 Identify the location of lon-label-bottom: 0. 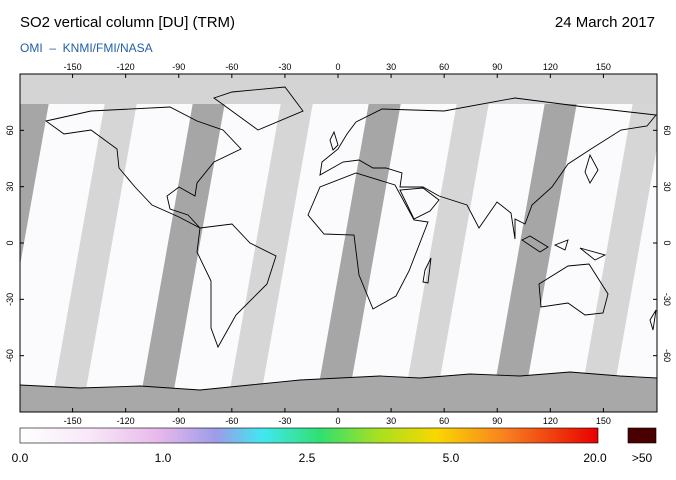
(337, 421).